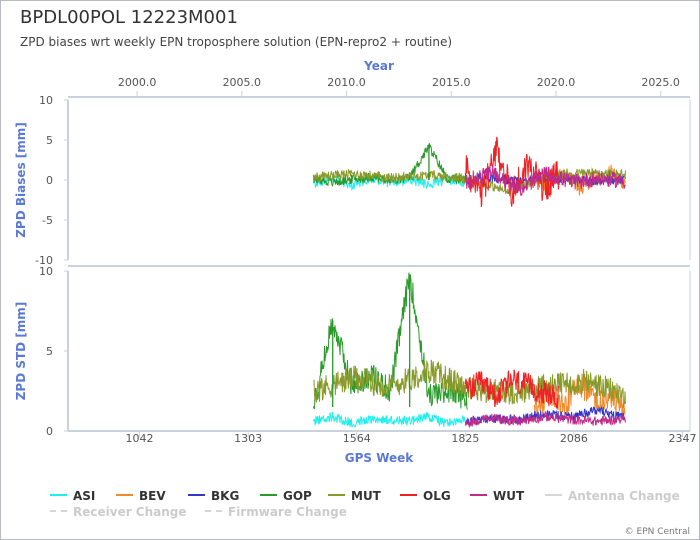 Image resolution: width=700 pixels, height=540 pixels. I want to click on legend-item-bkg: BKG, so click(213, 496).